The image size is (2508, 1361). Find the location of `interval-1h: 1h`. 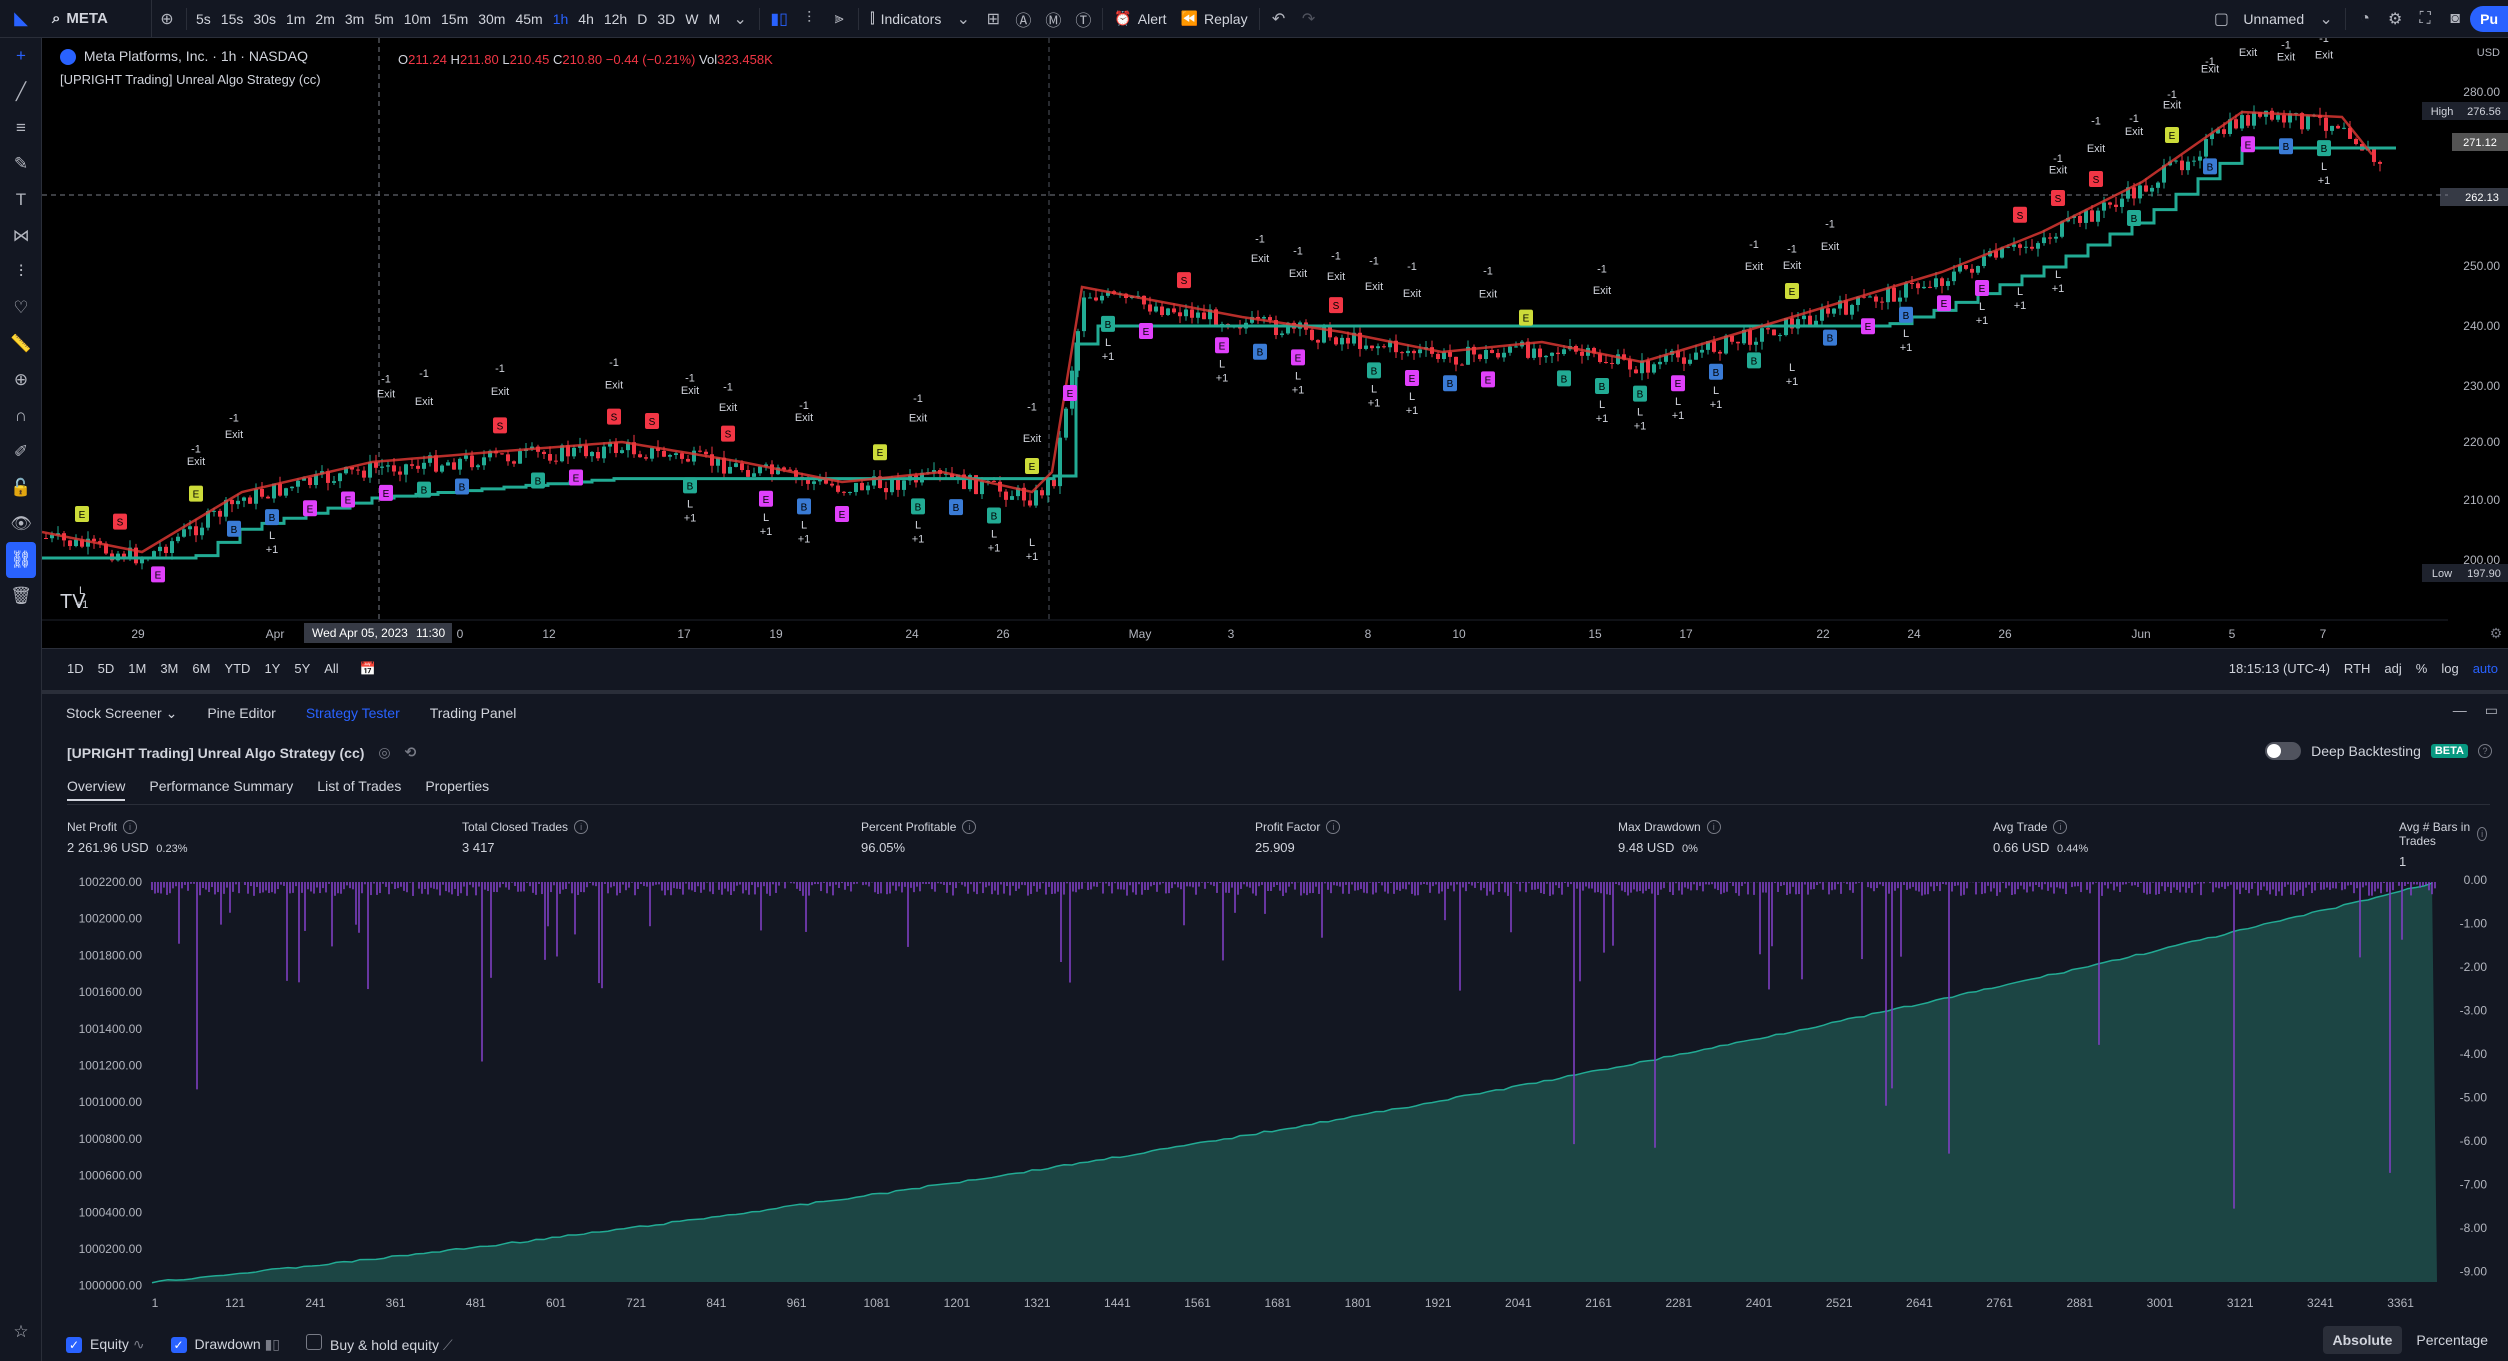

interval-1h: 1h is located at coordinates (560, 18).